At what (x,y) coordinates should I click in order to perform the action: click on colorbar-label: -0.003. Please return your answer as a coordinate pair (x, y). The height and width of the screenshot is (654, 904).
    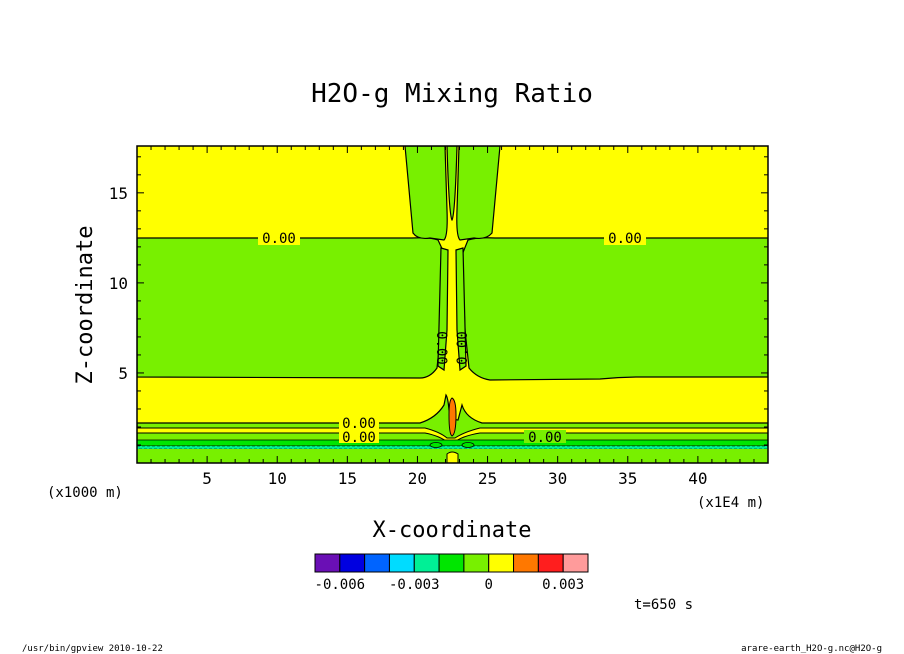
    Looking at the image, I should click on (414, 585).